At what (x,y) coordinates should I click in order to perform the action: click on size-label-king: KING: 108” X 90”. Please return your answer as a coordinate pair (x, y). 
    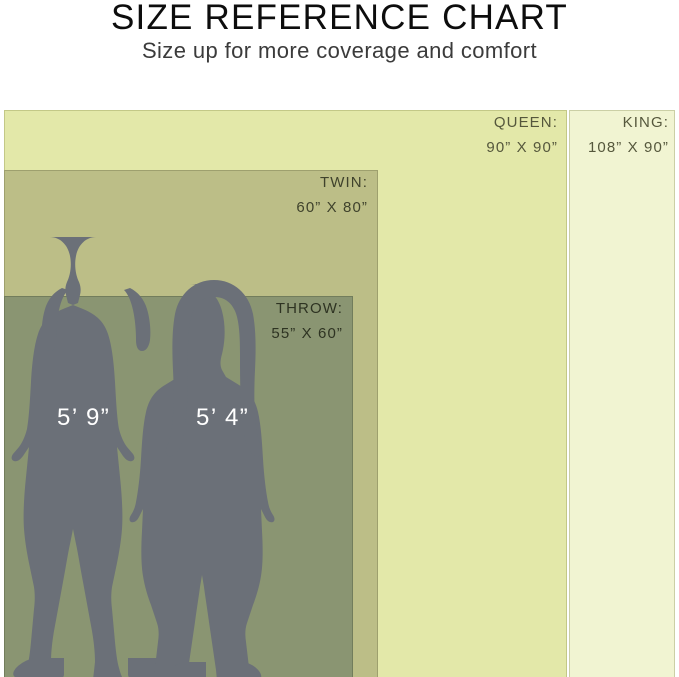
    Looking at the image, I should click on (623, 135).